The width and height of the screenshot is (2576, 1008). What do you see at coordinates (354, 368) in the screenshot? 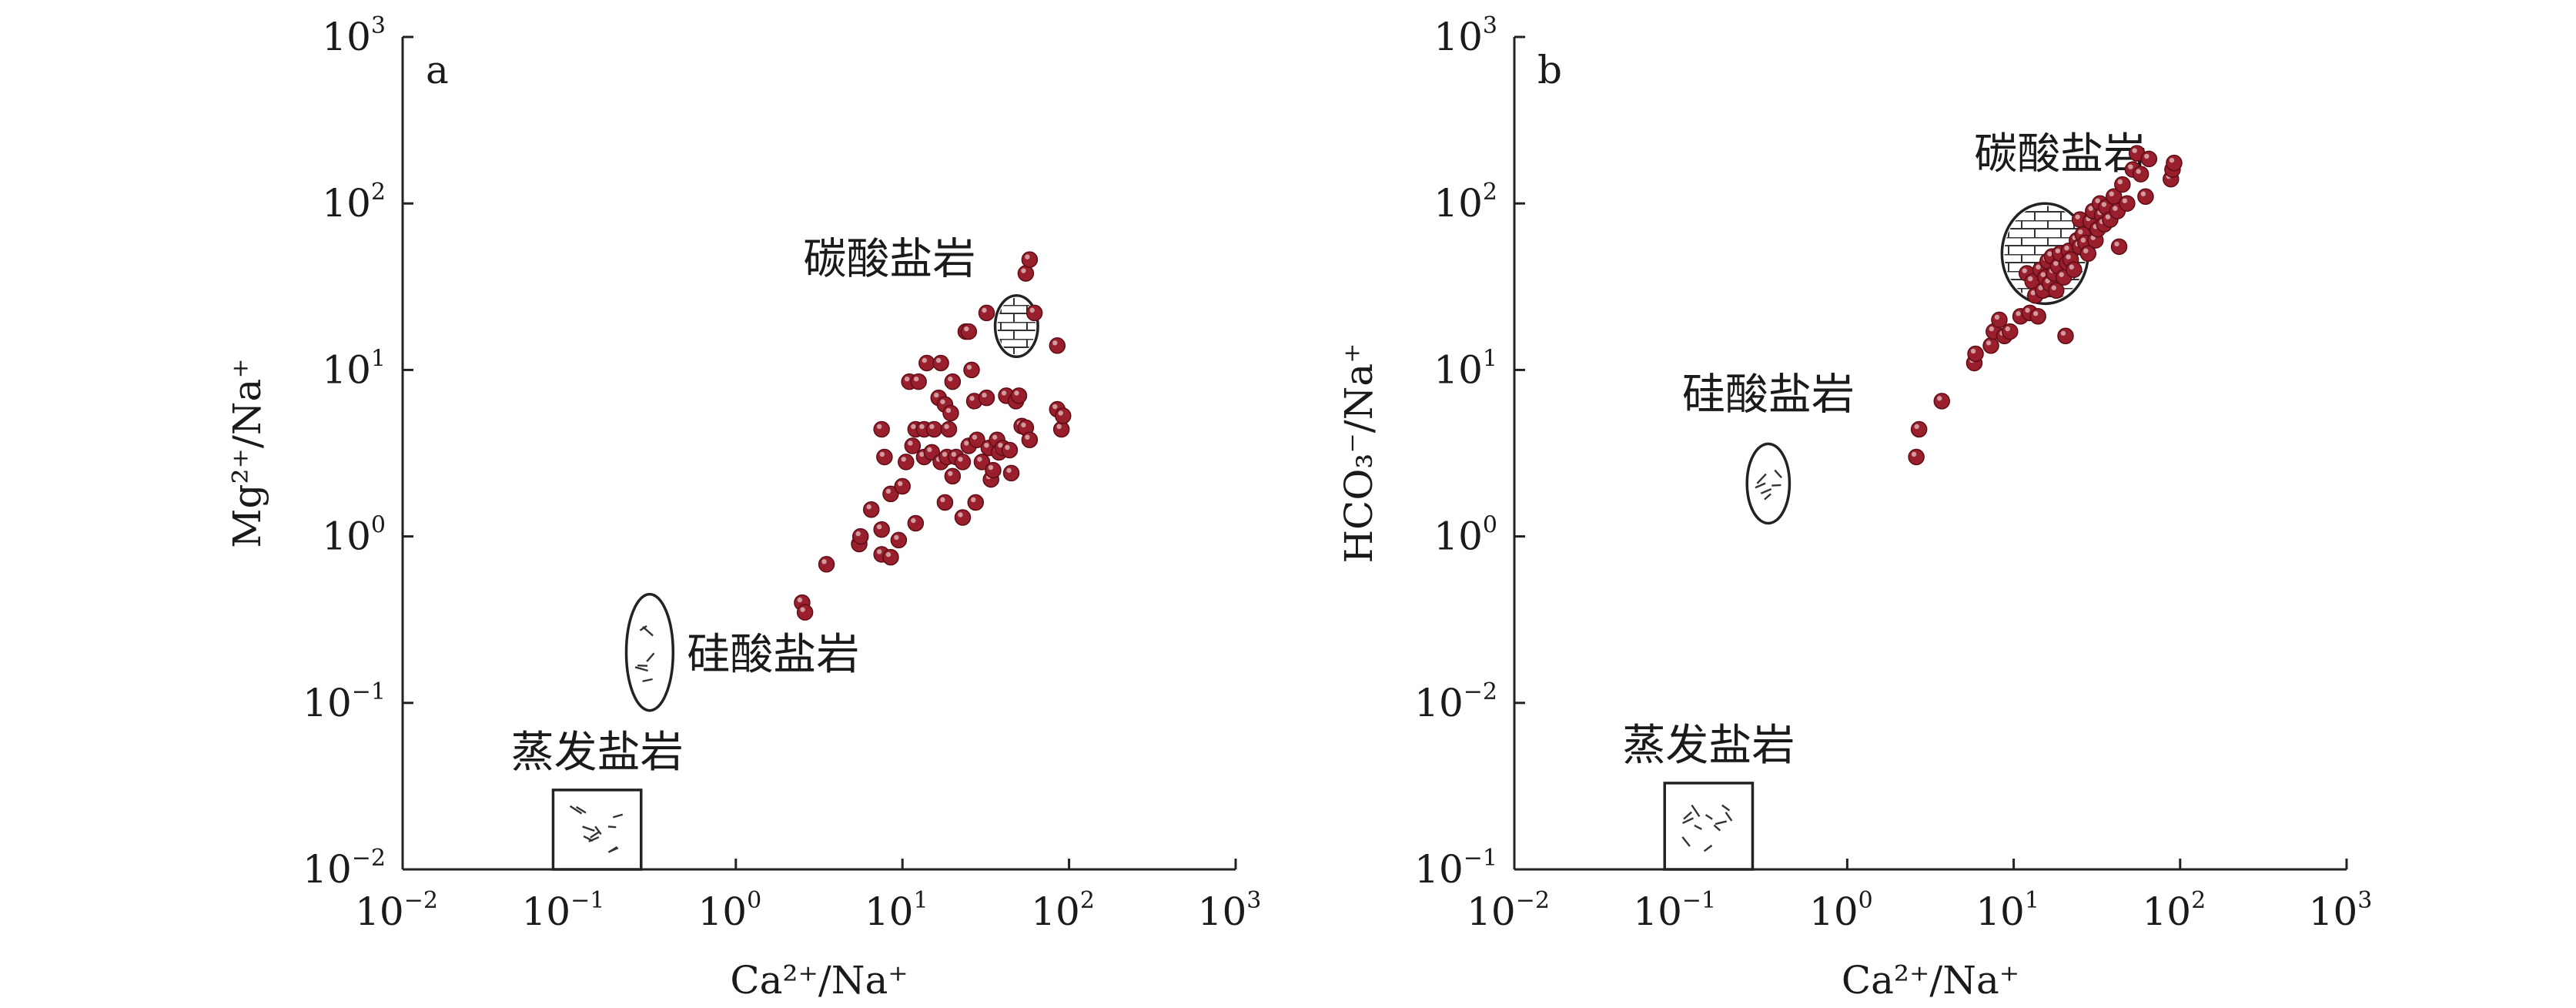
I see `y-tick-label: 101` at bounding box center [354, 368].